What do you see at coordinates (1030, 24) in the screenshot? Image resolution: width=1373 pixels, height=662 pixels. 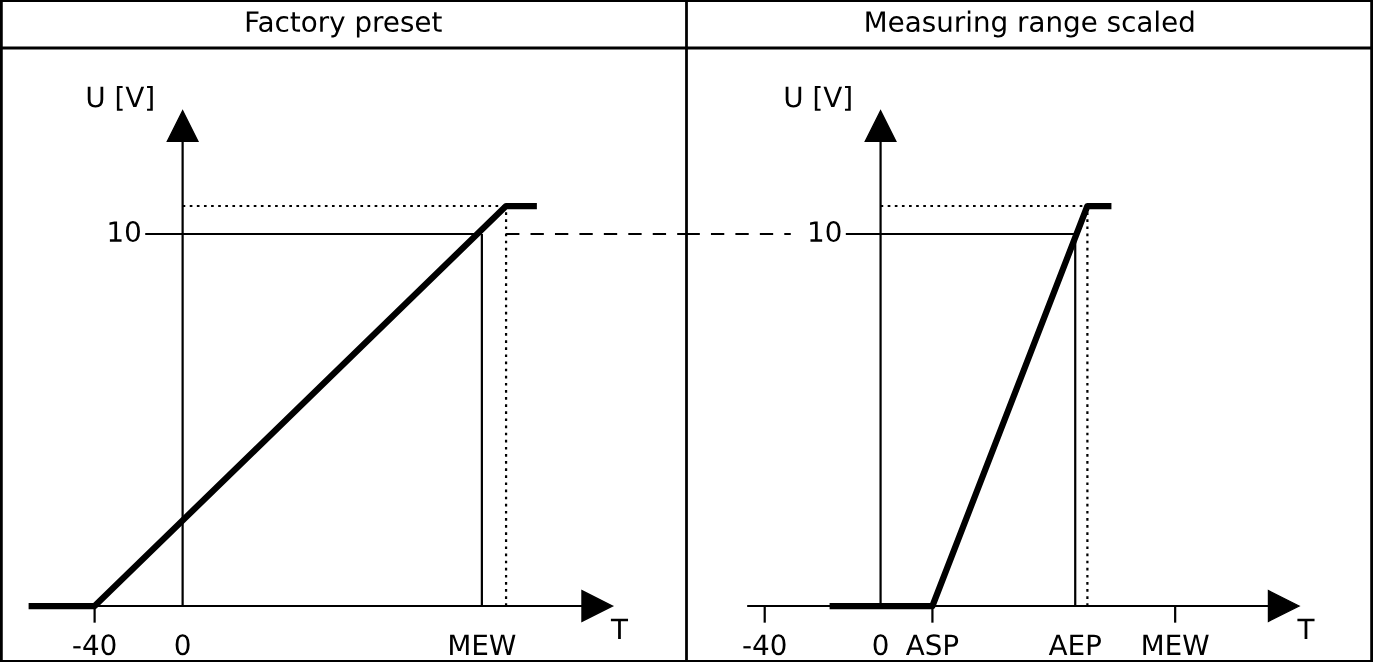 I see `chart-title: Measuring range scaled` at bounding box center [1030, 24].